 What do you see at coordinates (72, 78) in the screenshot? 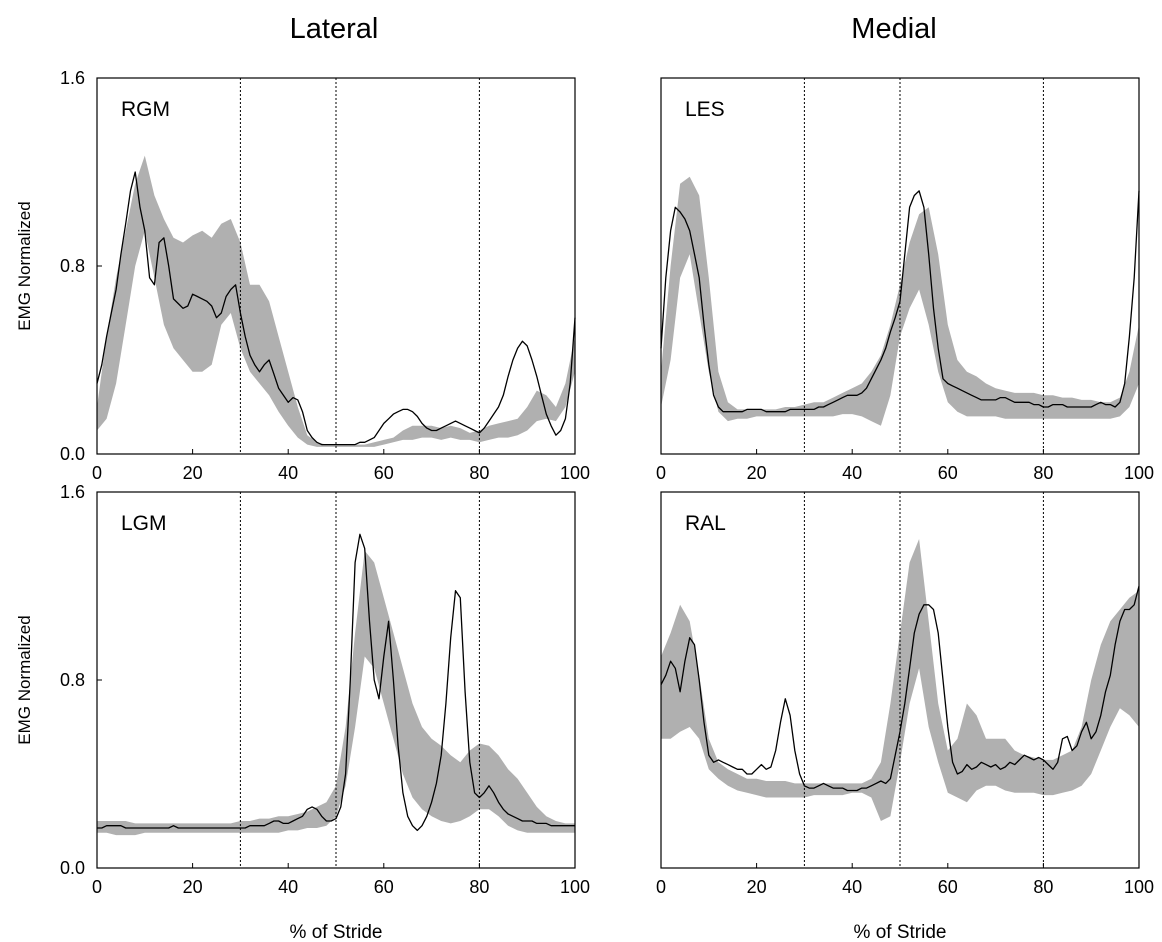
I see `y-tick-label-rgm-1.6: 1.6` at bounding box center [72, 78].